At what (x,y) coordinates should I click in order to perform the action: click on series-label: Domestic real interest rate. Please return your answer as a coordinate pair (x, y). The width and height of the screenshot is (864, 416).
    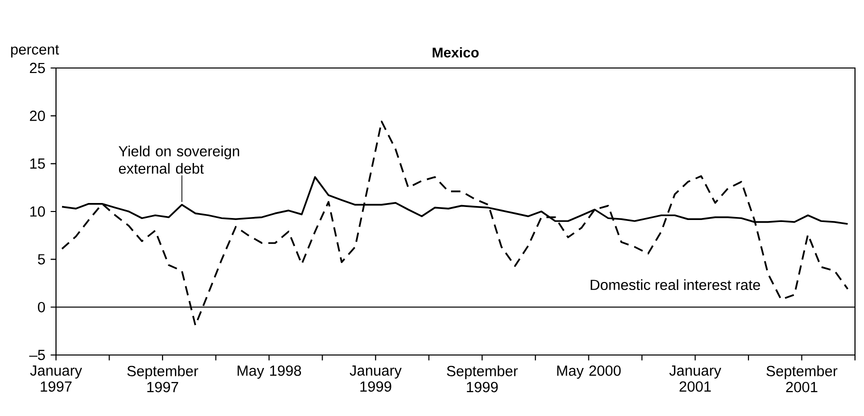
    Looking at the image, I should click on (675, 284).